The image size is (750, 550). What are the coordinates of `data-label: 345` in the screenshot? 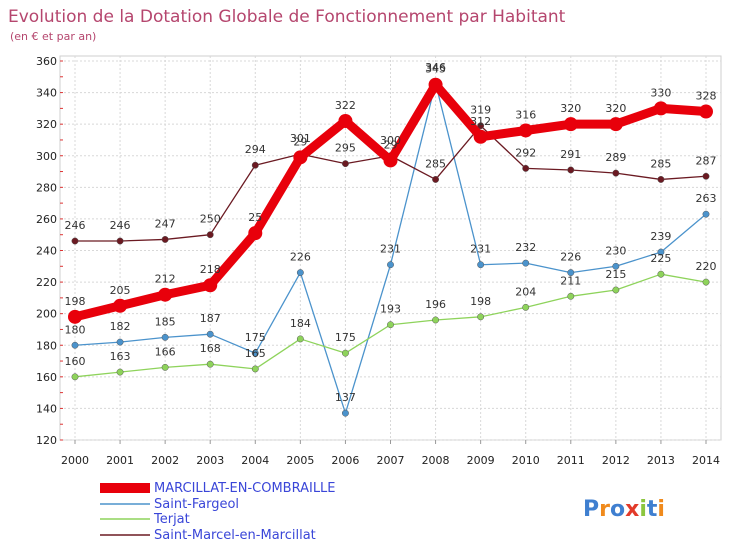 It's located at (435, 69).